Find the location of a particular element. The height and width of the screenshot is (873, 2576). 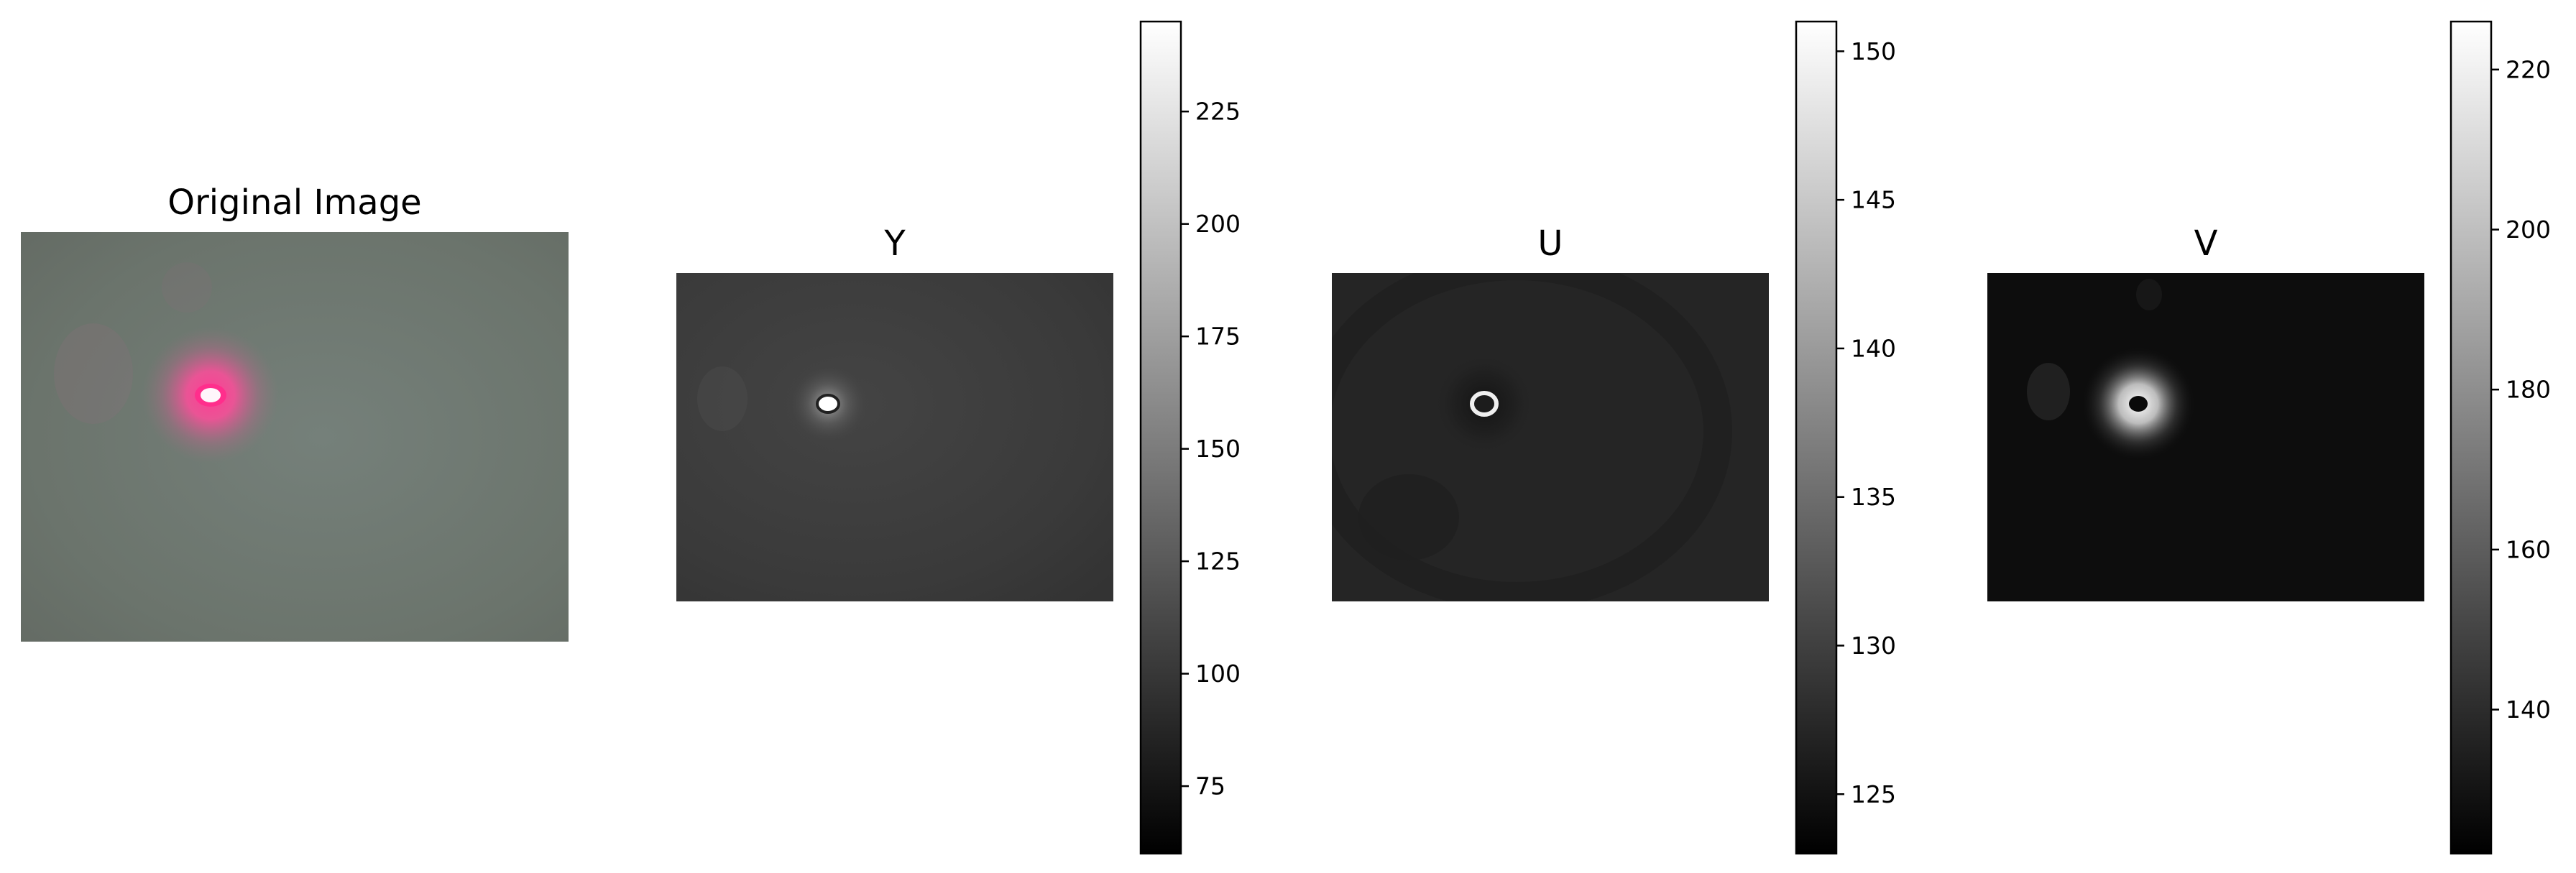

y-colorbar-tick-label: 75 is located at coordinates (1210, 786).